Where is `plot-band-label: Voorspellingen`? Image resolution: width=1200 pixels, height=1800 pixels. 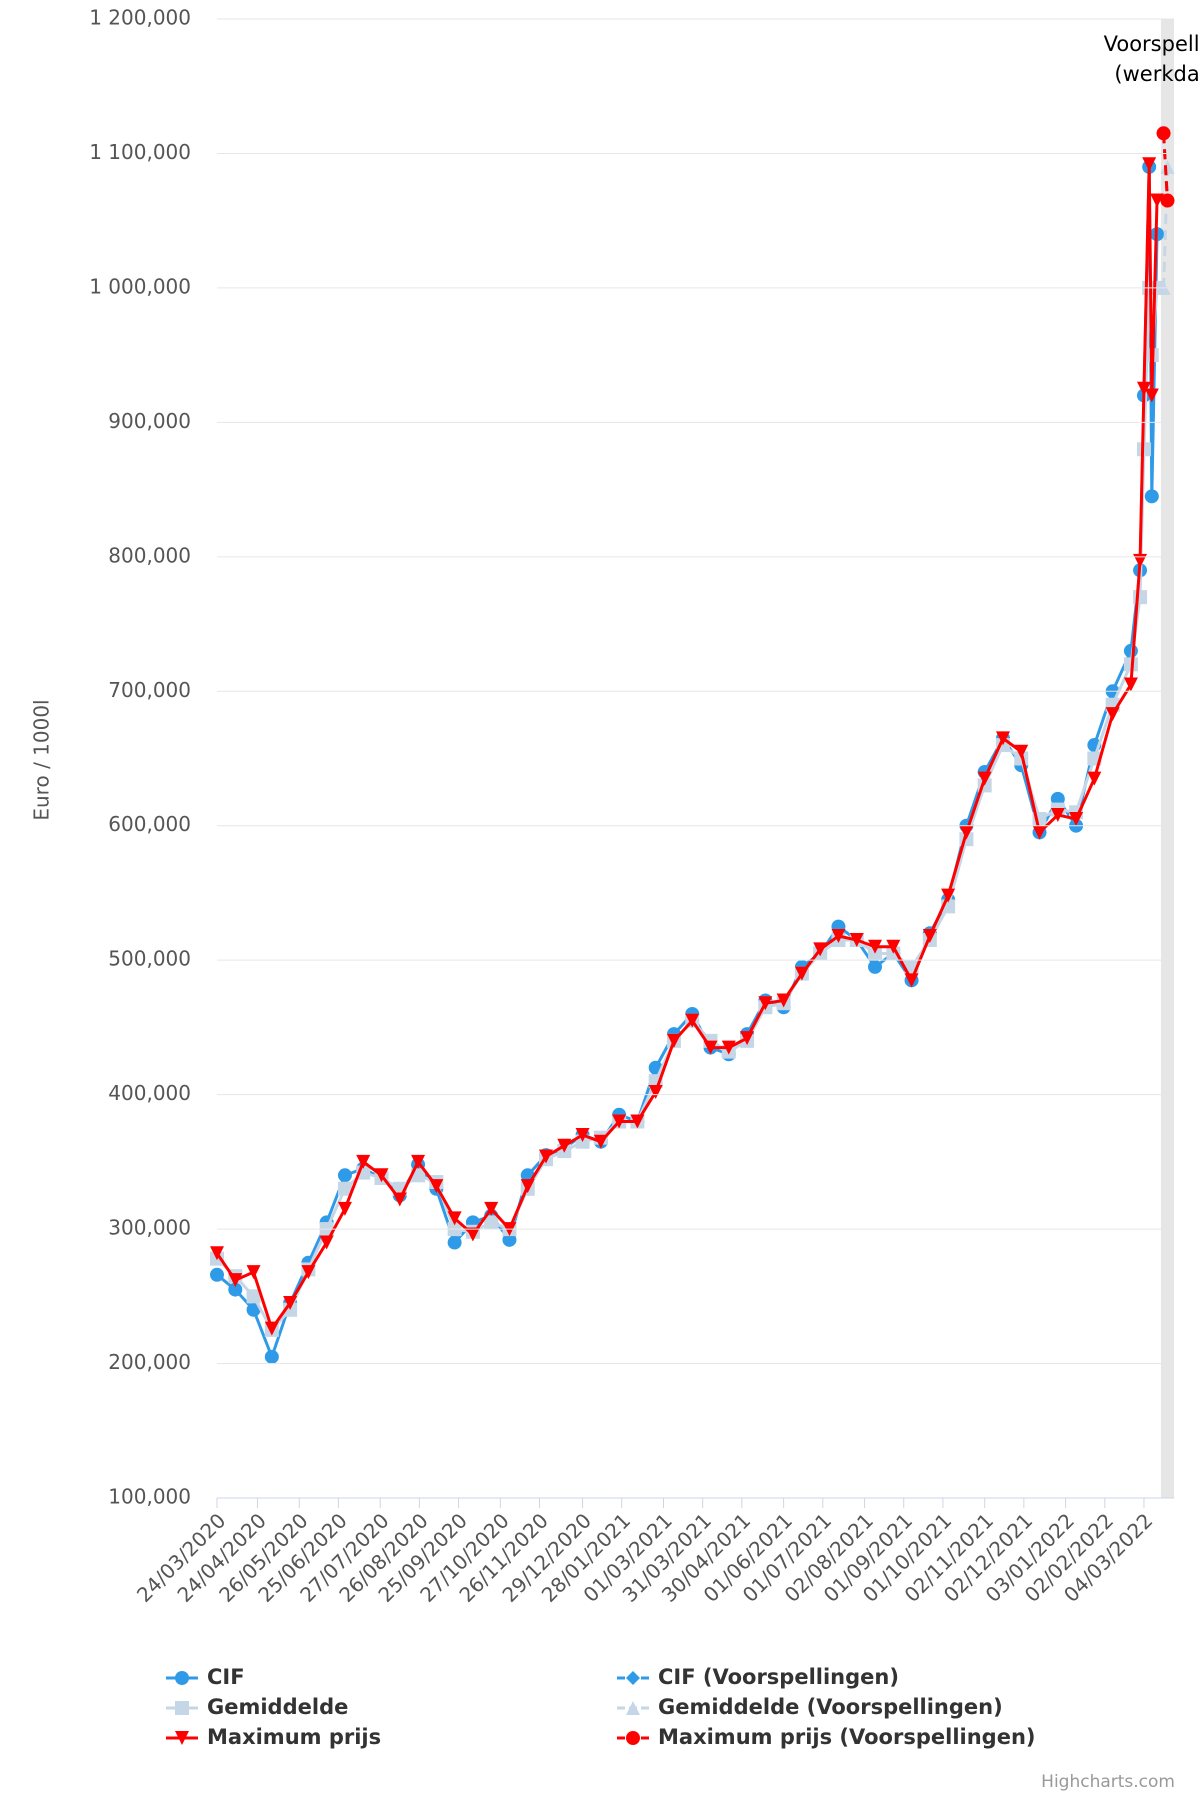 plot-band-label: Voorspellingen is located at coordinates (1152, 44).